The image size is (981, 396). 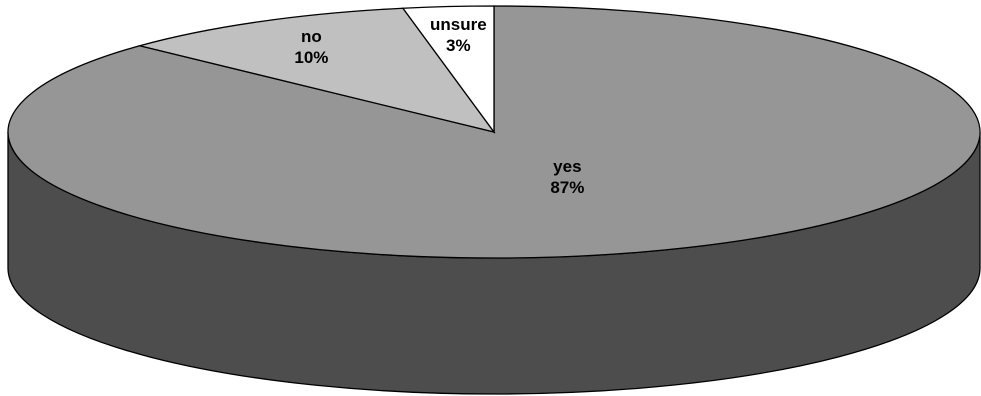 What do you see at coordinates (458, 45) in the screenshot?
I see `slice-percent-unsure: 3%` at bounding box center [458, 45].